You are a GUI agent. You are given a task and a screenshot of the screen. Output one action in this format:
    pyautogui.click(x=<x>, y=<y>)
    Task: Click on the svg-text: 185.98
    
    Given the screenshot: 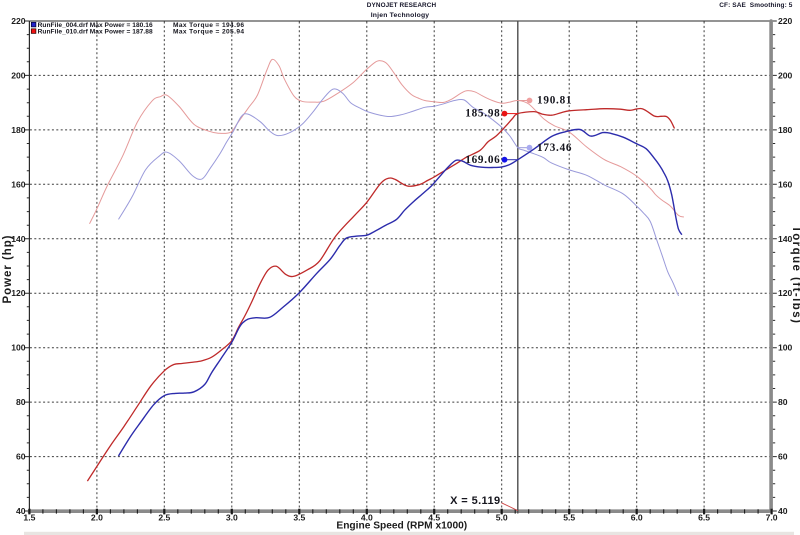 What is the action you would take?
    pyautogui.click(x=482, y=114)
    